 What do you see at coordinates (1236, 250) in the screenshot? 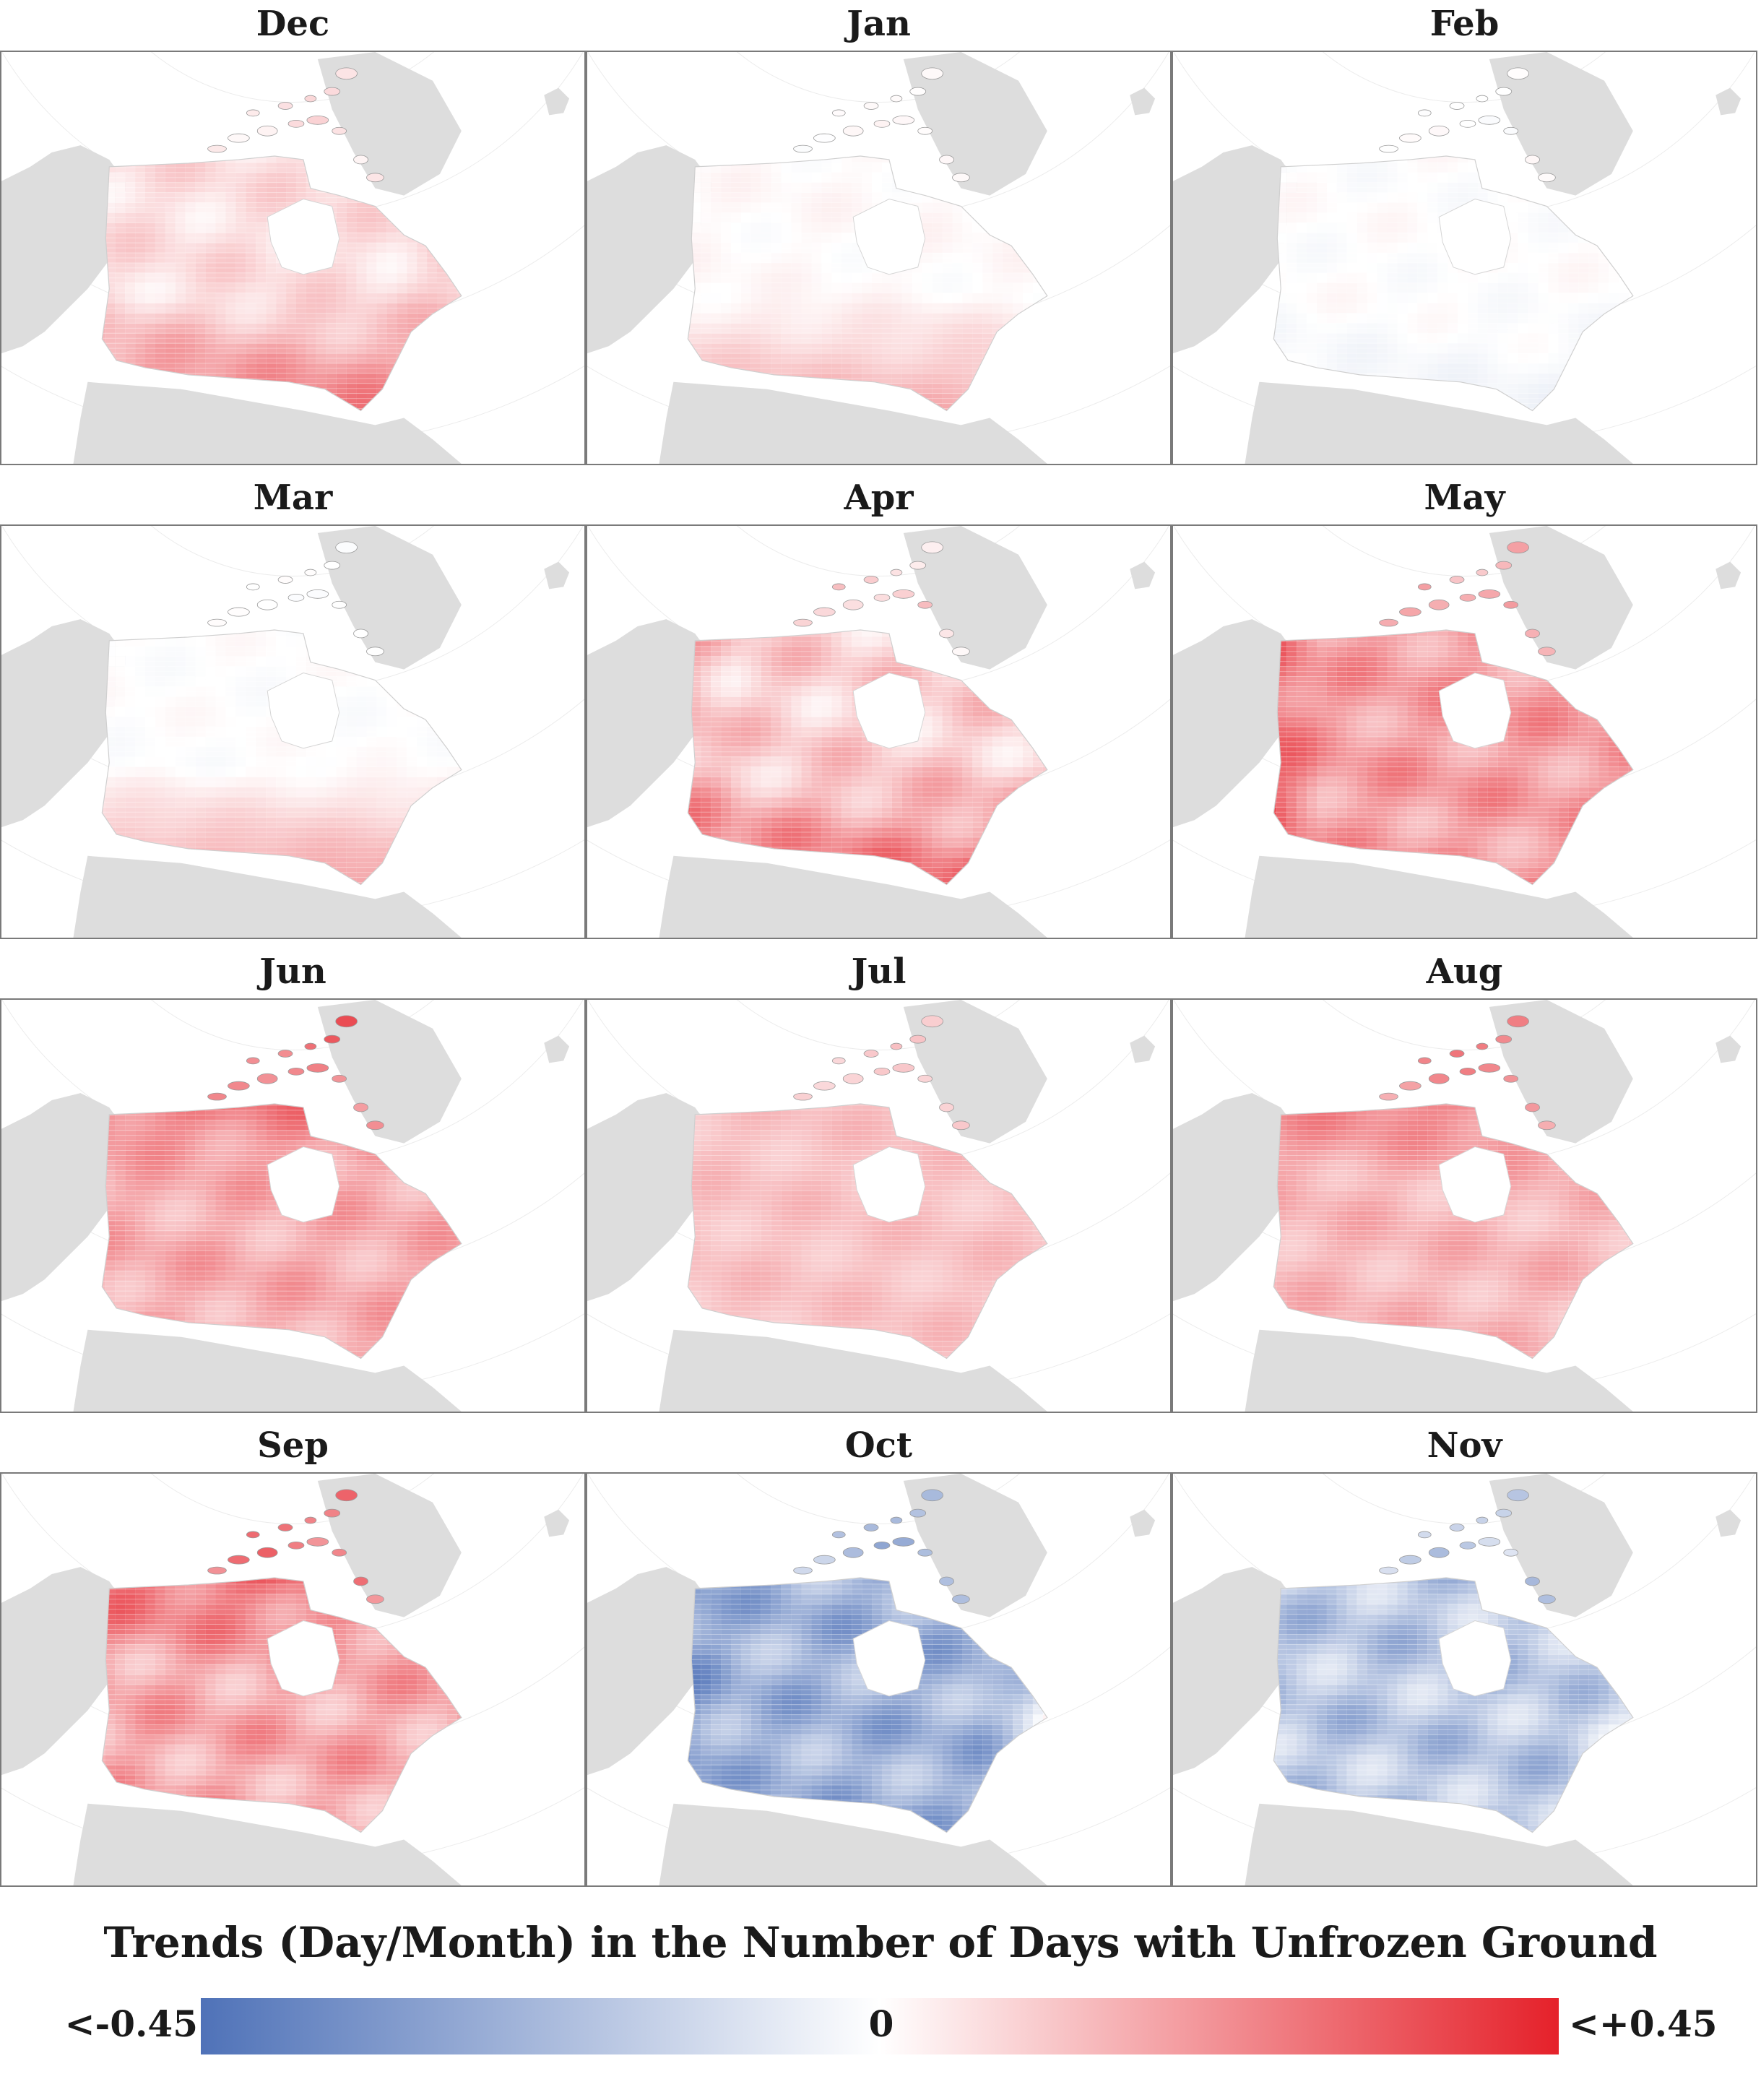
I see `land-area` at bounding box center [1236, 250].